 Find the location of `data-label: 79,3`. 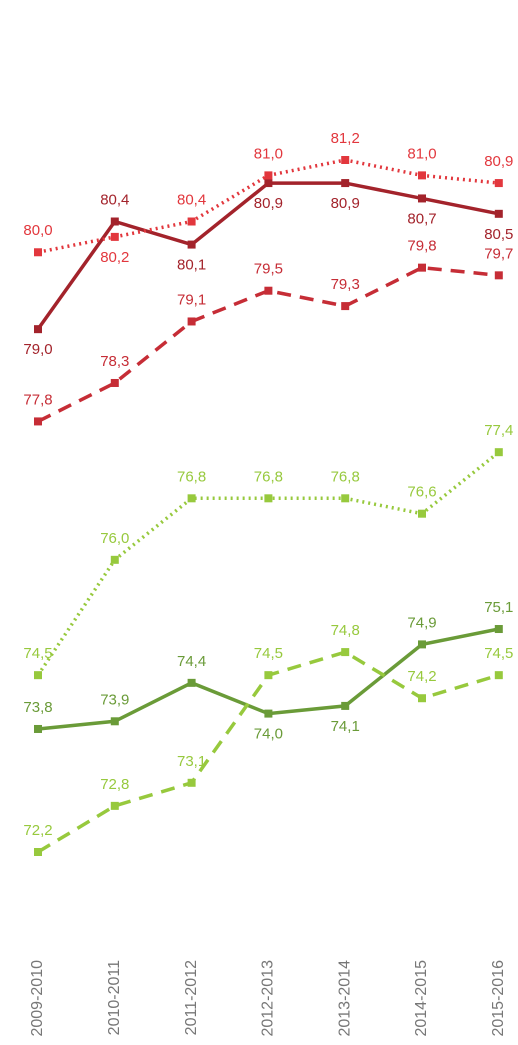

data-label: 79,3 is located at coordinates (345, 284).